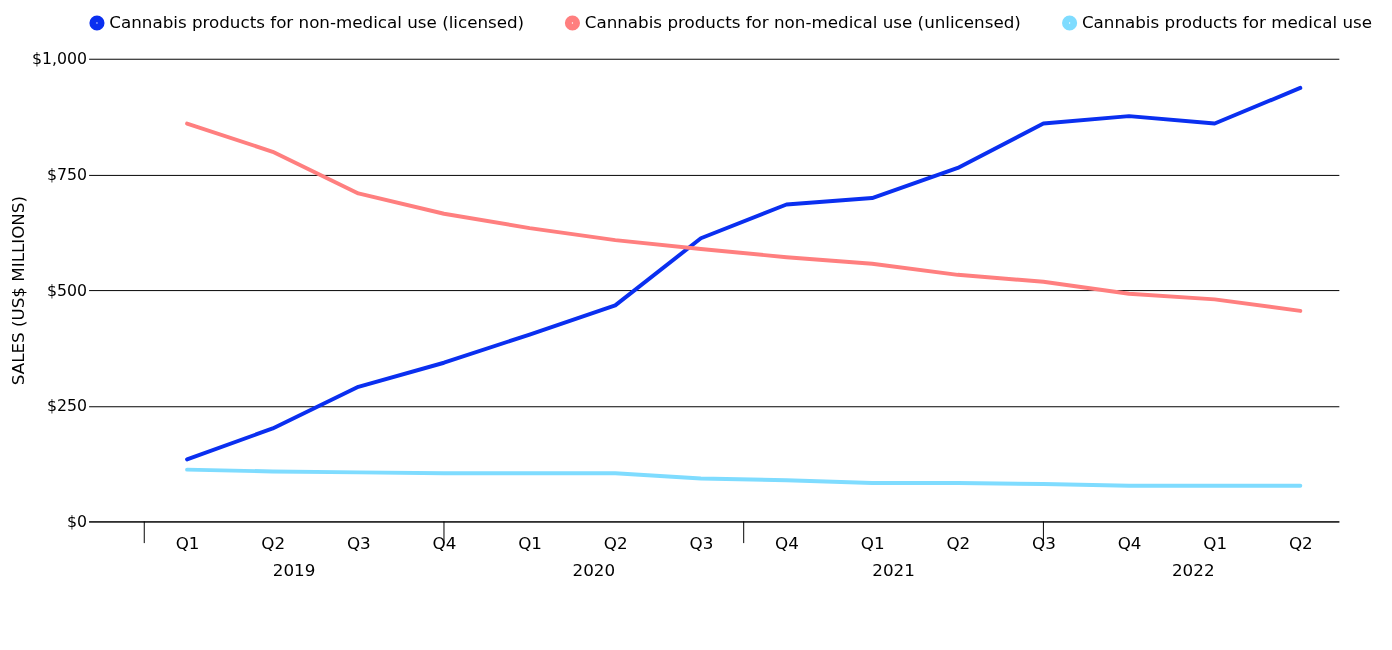  What do you see at coordinates (67, 406) in the screenshot?
I see `y-tick-label: $250` at bounding box center [67, 406].